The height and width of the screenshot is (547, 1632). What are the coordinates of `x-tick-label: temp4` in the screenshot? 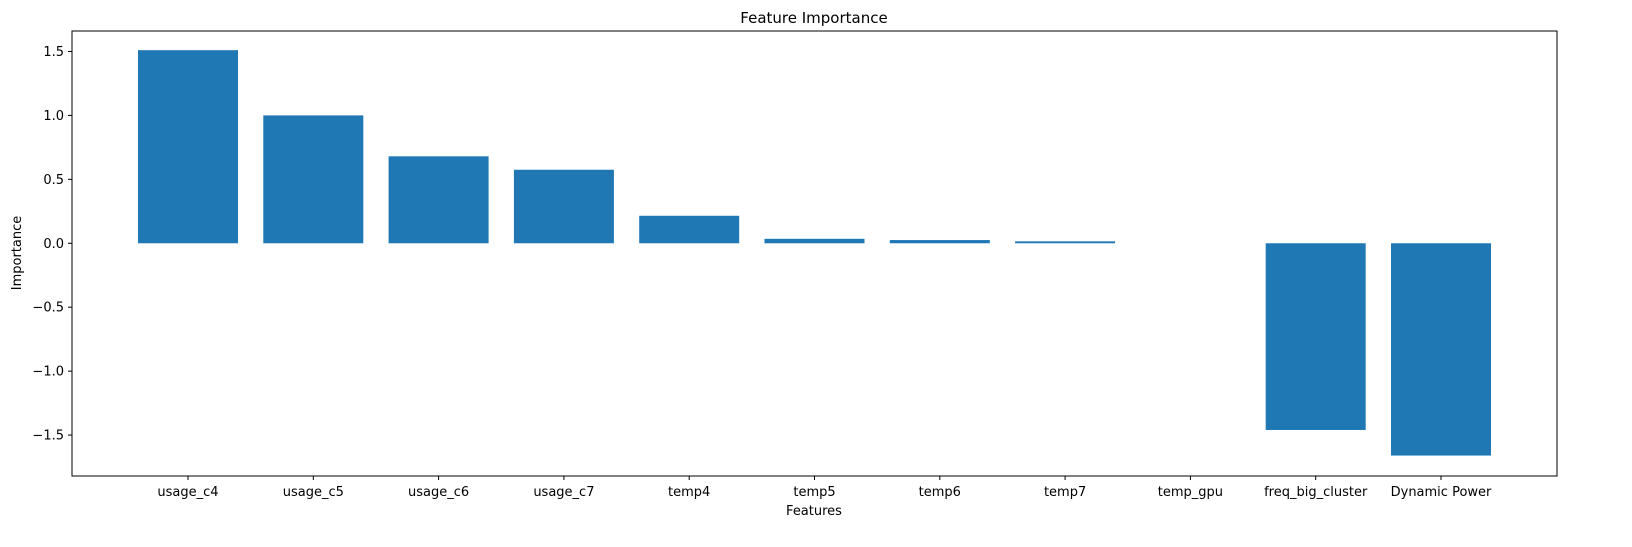 It's located at (689, 492).